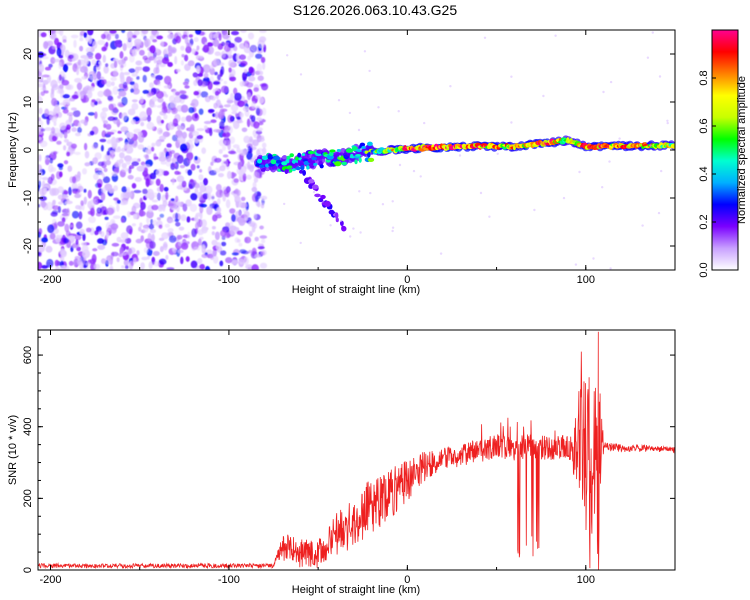 The width and height of the screenshot is (750, 600). What do you see at coordinates (704, 269) in the screenshot?
I see `colorbar-tick-label: 0.0` at bounding box center [704, 269].